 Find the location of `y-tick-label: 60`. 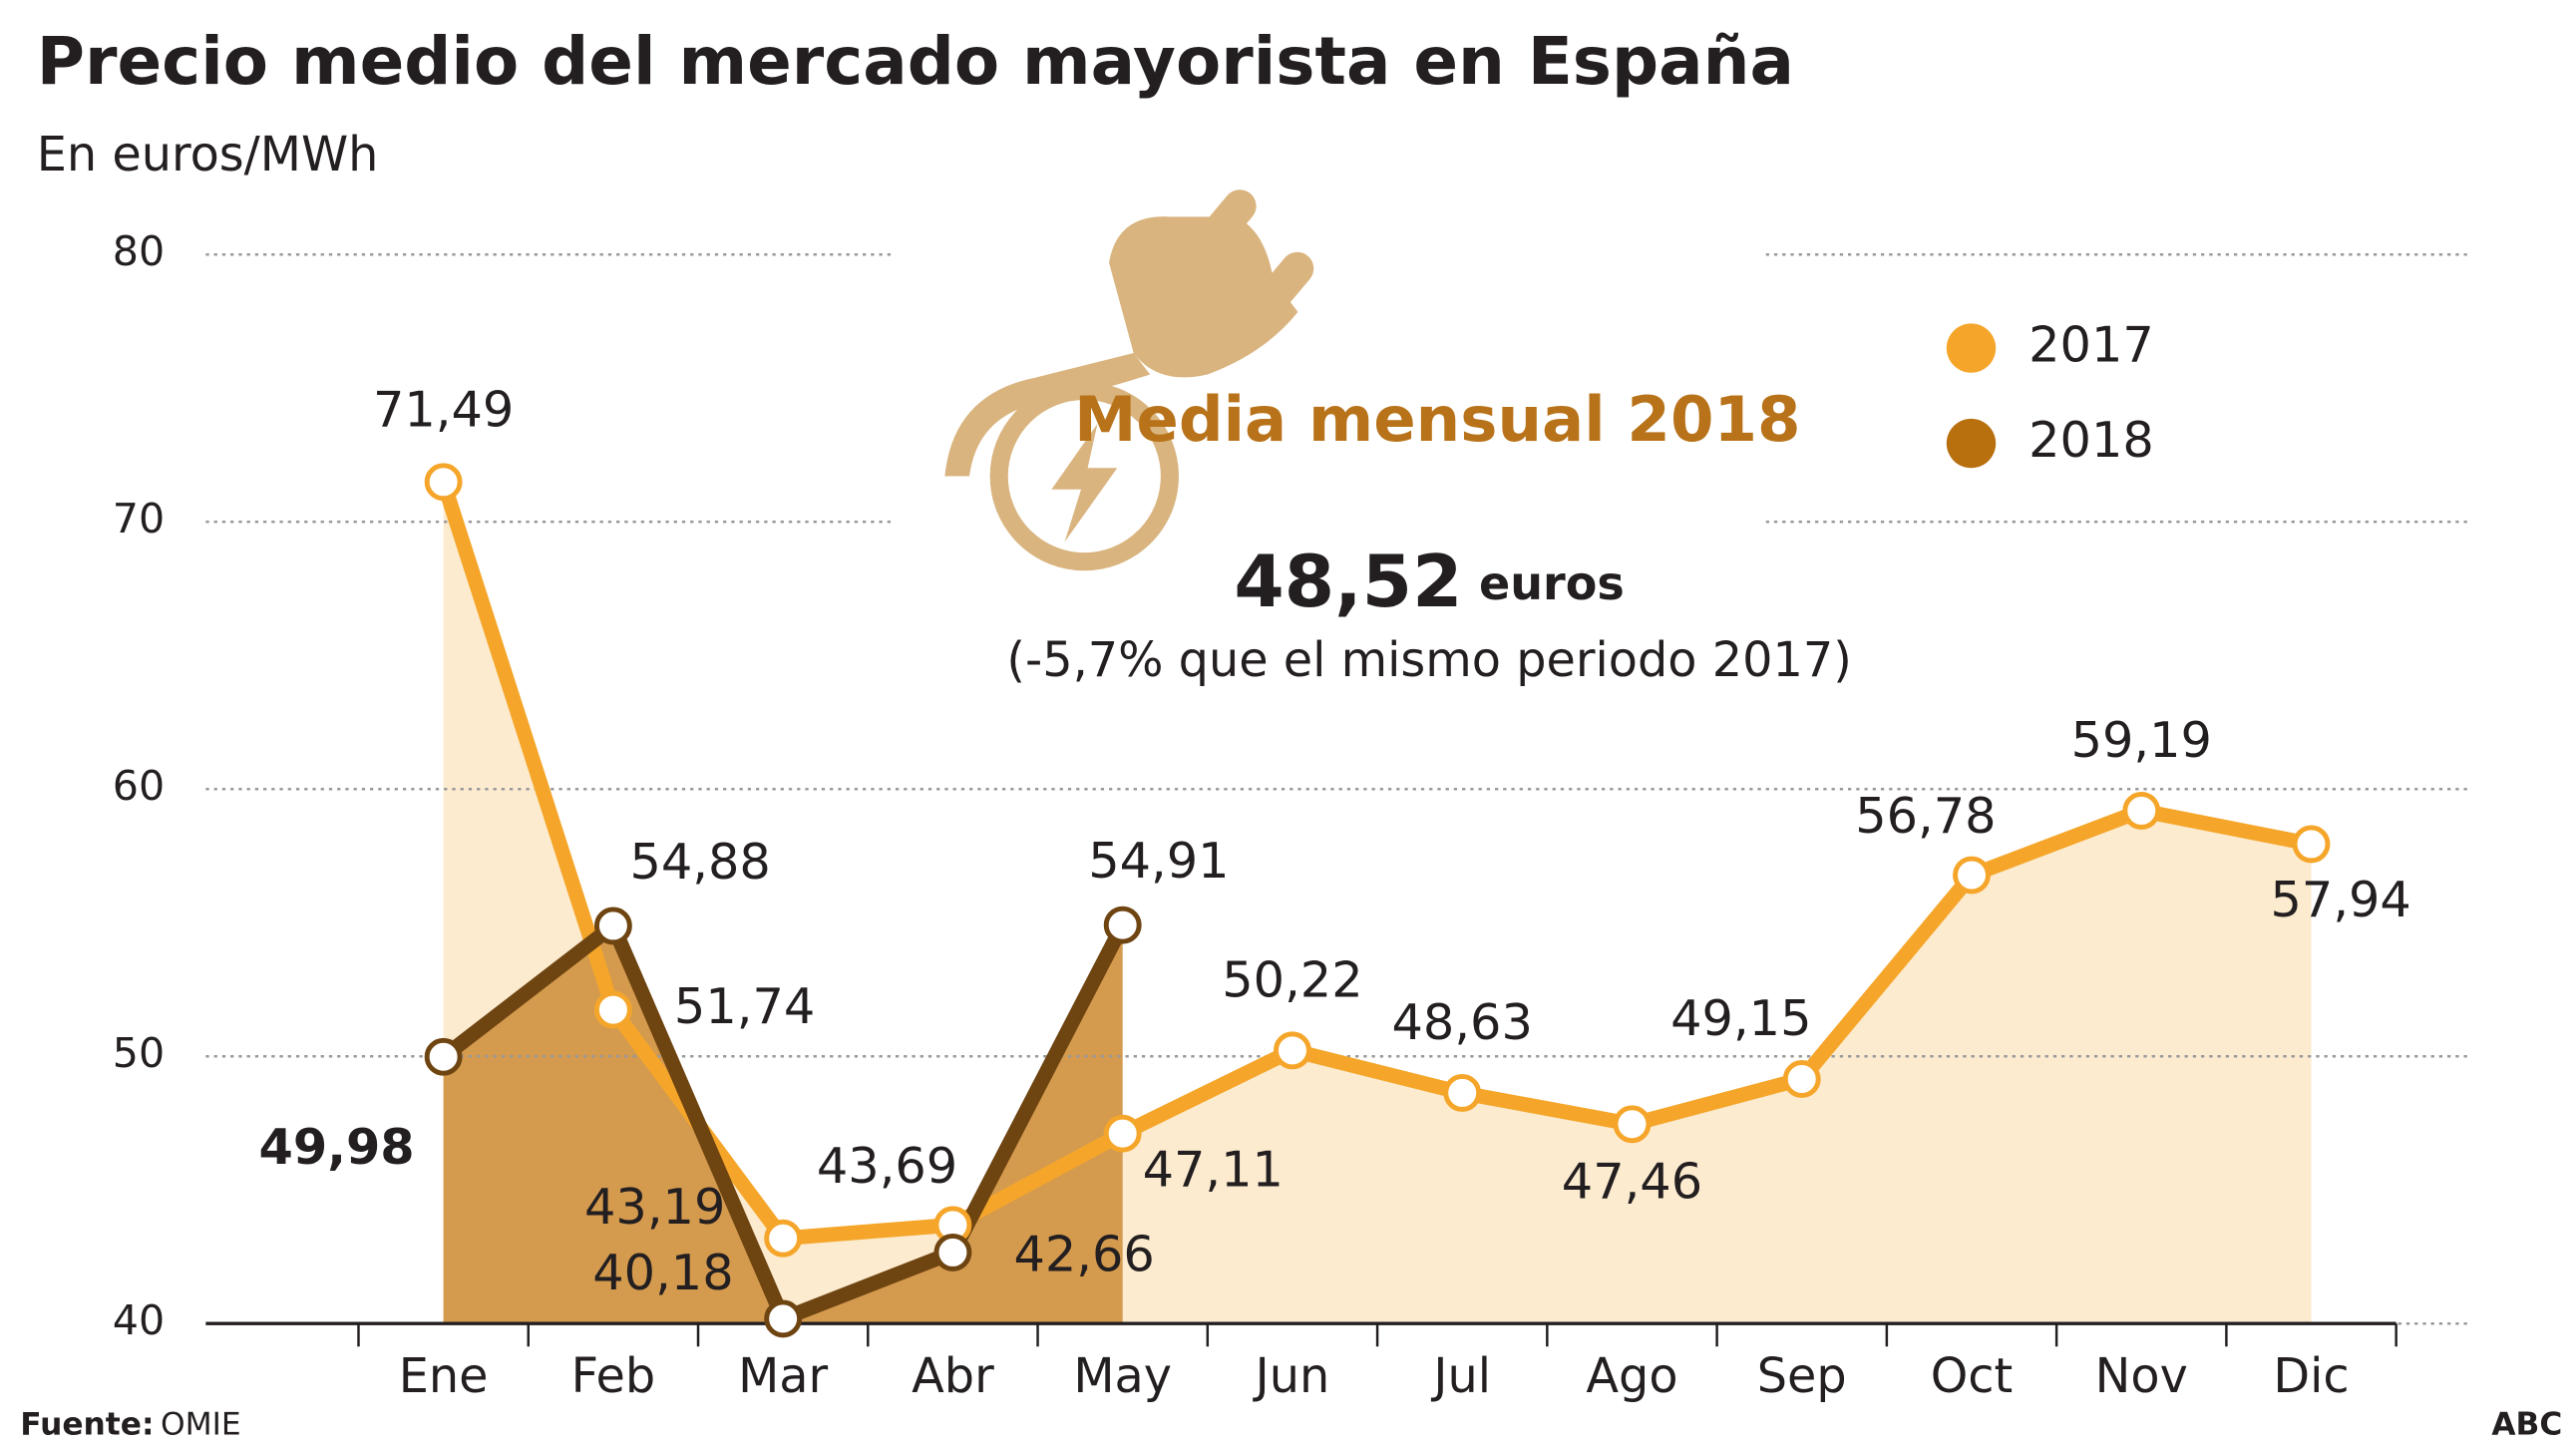

y-tick-label: 60 is located at coordinates (139, 786).